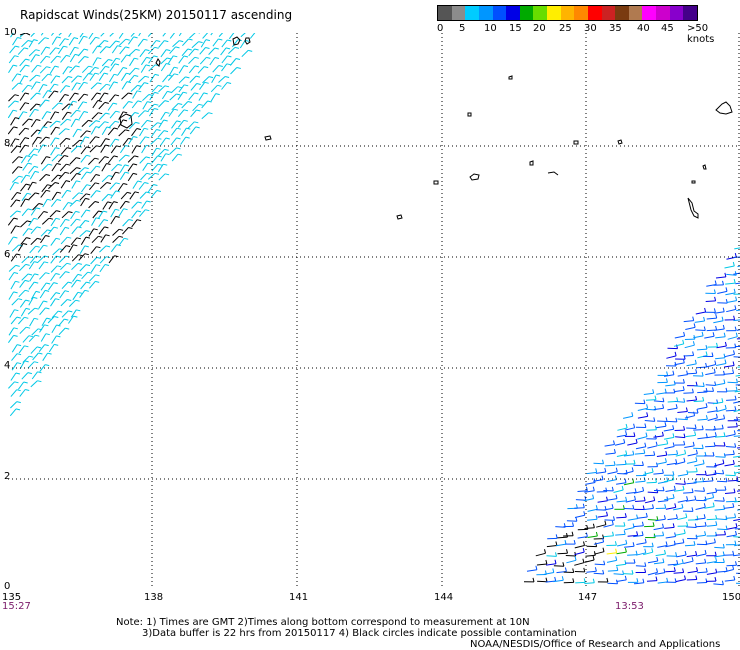 The height and width of the screenshot is (650, 740). Describe the element at coordinates (236, 41) in the screenshot. I see `island-outline` at that location.